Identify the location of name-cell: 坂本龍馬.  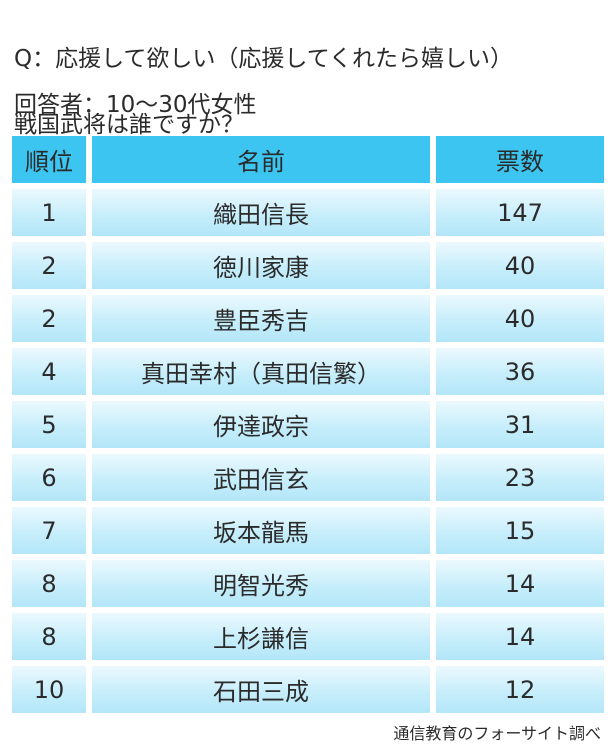
(261, 530).